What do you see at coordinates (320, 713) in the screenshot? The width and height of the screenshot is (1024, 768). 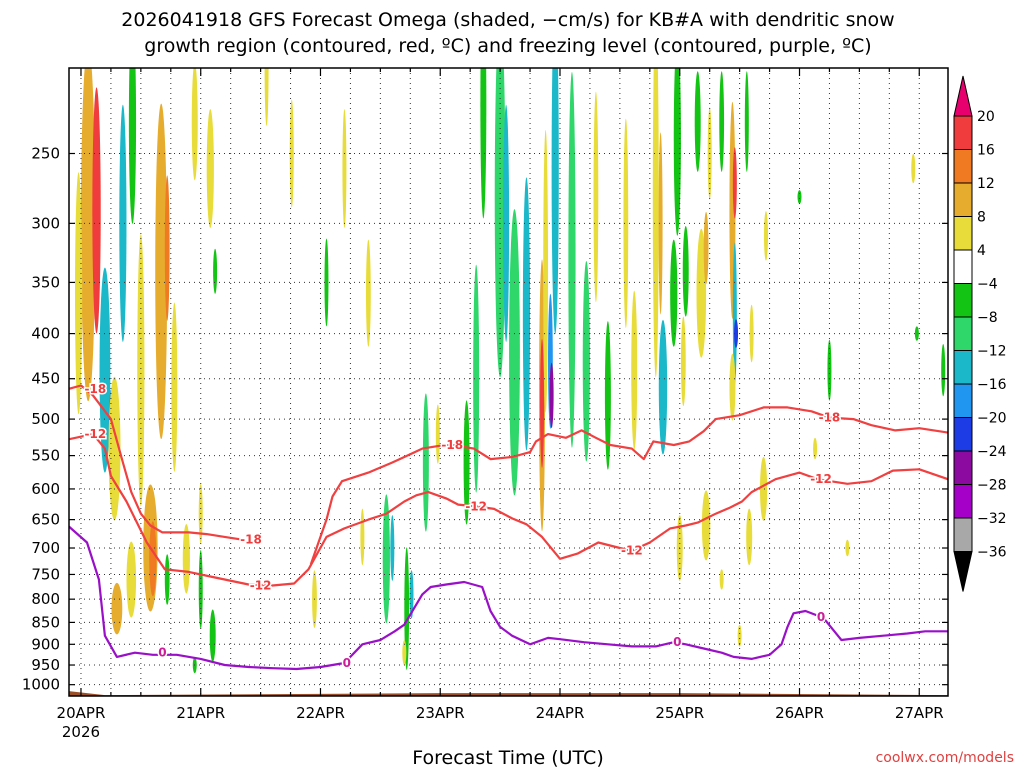 I see `x-tick-label: 22APR` at bounding box center [320, 713].